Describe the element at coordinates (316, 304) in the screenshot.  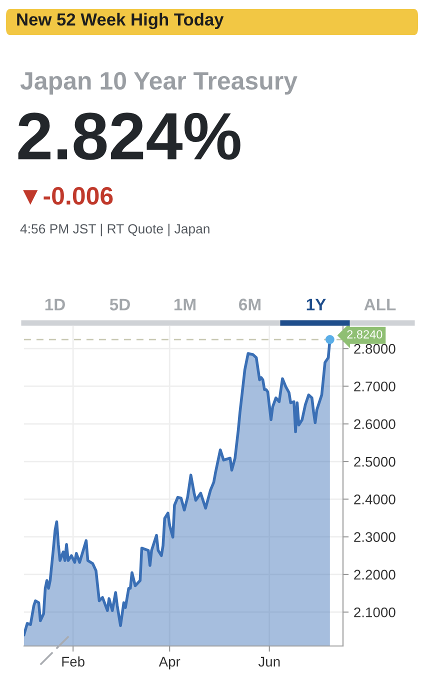
I see `text: 1Y` at that location.